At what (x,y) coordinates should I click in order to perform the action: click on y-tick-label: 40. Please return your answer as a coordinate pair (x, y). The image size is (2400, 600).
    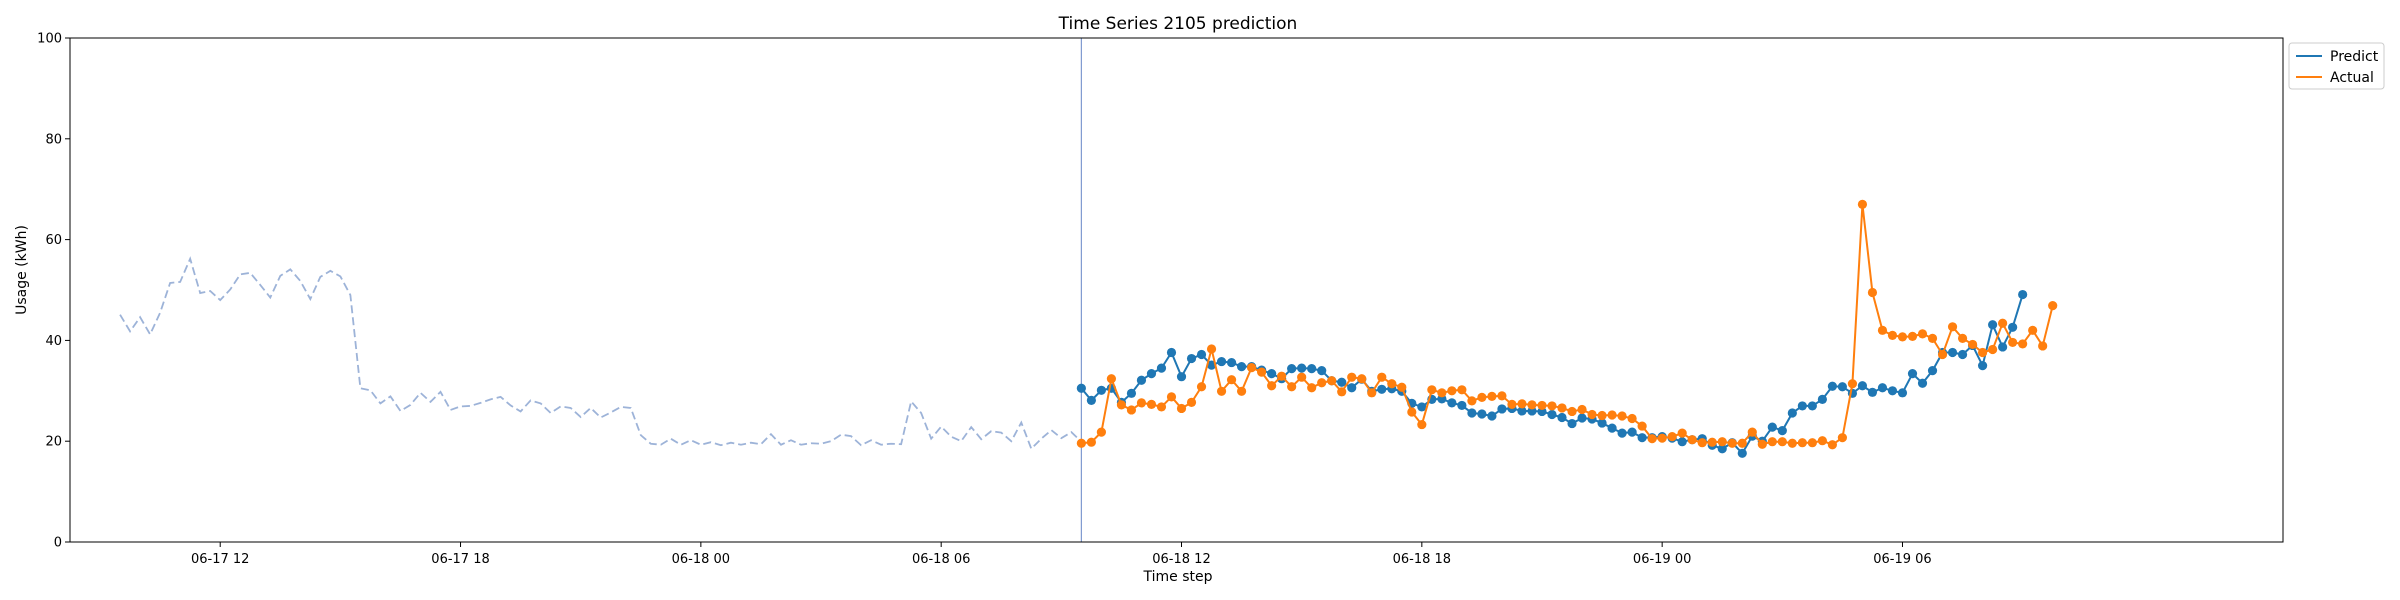
    Looking at the image, I should click on (53, 341).